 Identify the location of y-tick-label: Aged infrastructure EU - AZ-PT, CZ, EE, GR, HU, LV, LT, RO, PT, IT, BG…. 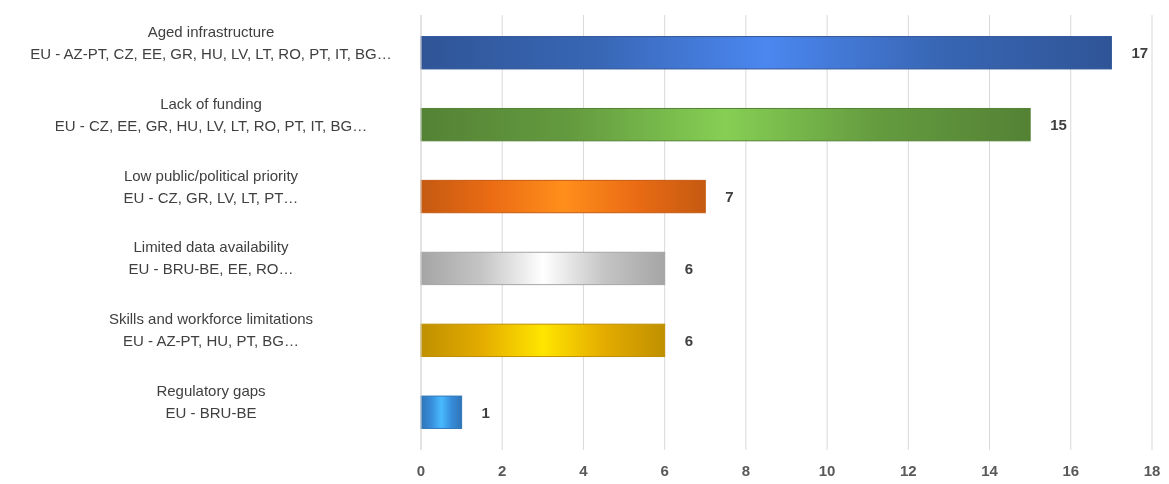
(211, 42).